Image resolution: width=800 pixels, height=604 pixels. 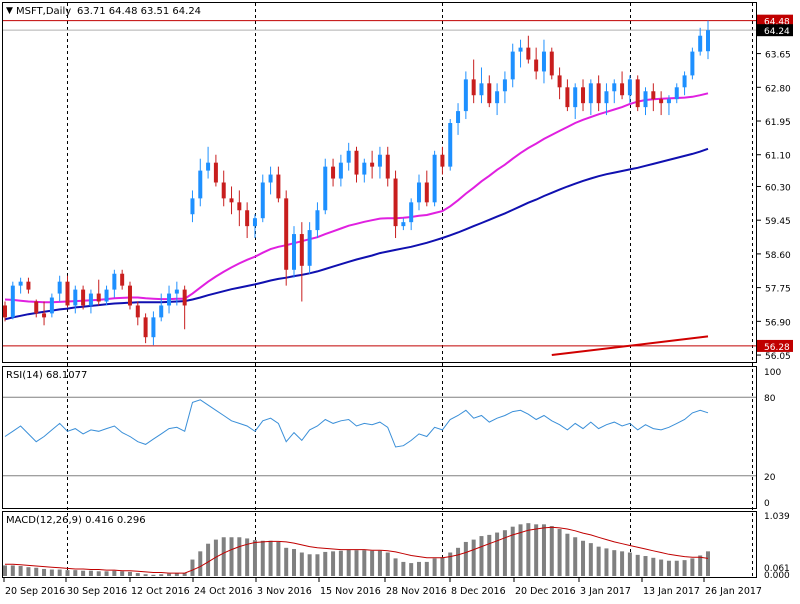 What do you see at coordinates (284, 591) in the screenshot?
I see `date-axis-label: 3 Nov 2016` at bounding box center [284, 591].